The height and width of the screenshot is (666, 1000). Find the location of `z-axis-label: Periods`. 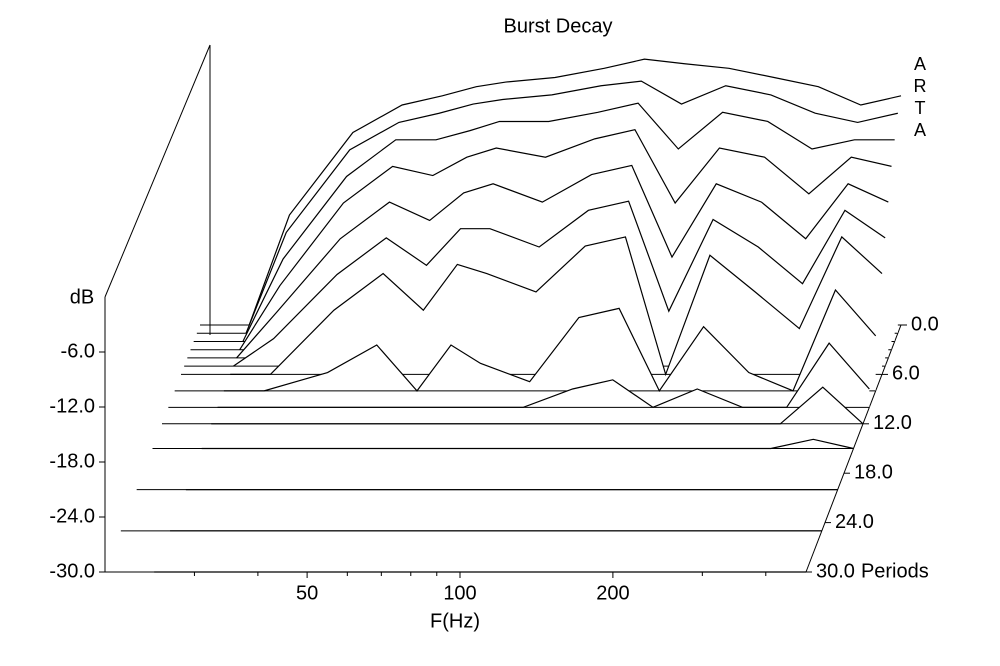

z-axis-label: Periods is located at coordinates (895, 571).